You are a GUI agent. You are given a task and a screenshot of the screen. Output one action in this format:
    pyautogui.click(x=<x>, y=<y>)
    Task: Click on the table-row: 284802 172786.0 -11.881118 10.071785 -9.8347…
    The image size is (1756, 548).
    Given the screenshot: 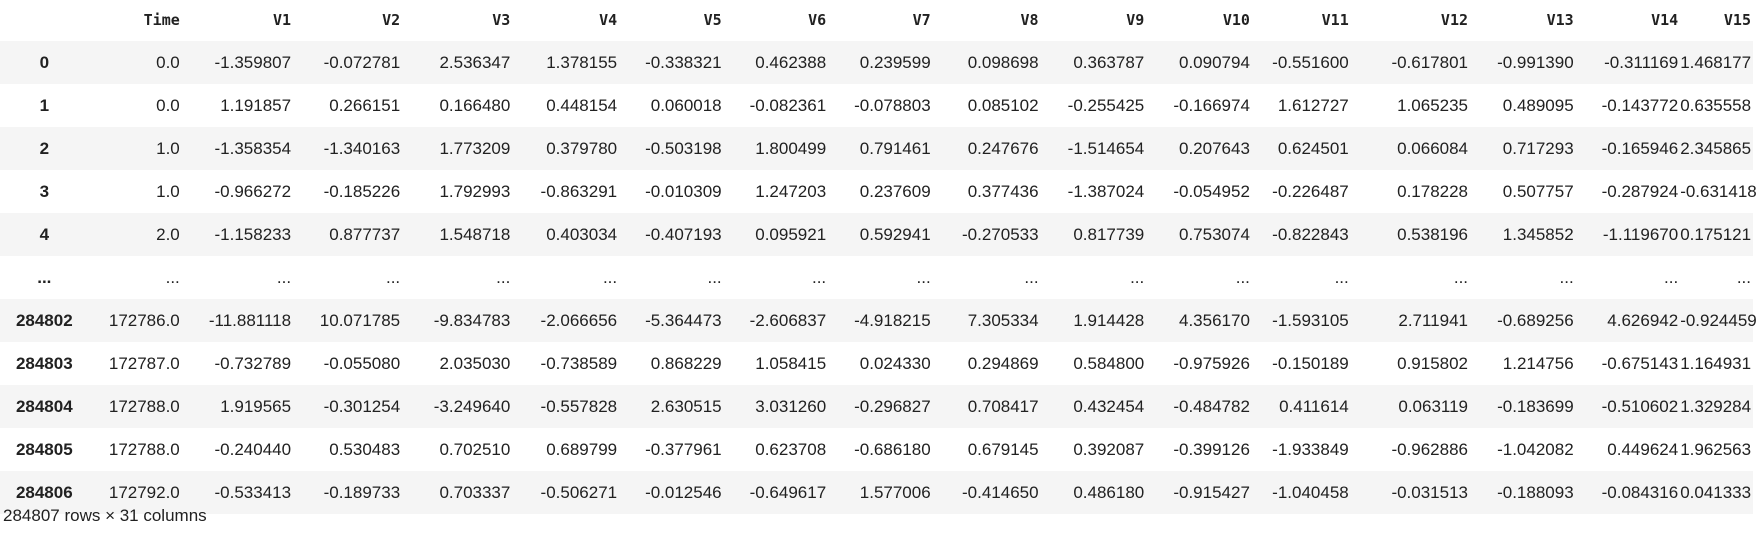 What is the action you would take?
    pyautogui.click(x=878, y=320)
    